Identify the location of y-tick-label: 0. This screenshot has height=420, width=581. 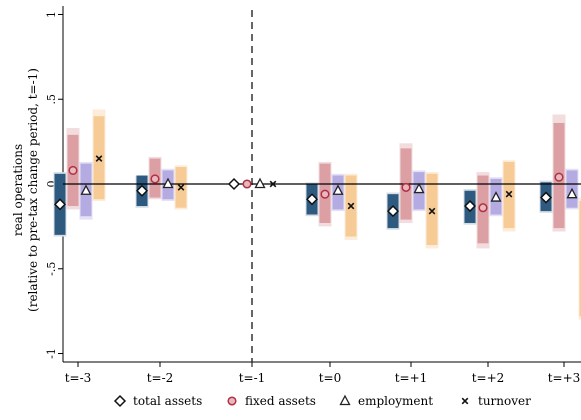
(51, 184).